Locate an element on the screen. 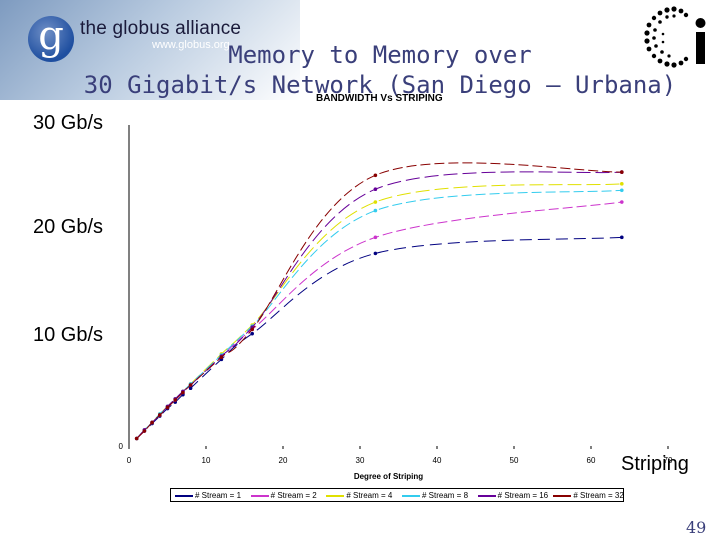 Image resolution: width=720 pixels, height=540 pixels. logo-text: the globus alliance is located at coordinates (161, 28).